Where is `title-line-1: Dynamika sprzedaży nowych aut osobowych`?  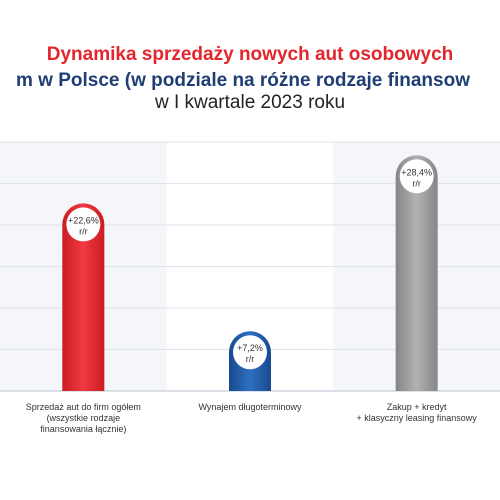
title-line-1: Dynamika sprzedaży nowych aut osobowych is located at coordinates (250, 54).